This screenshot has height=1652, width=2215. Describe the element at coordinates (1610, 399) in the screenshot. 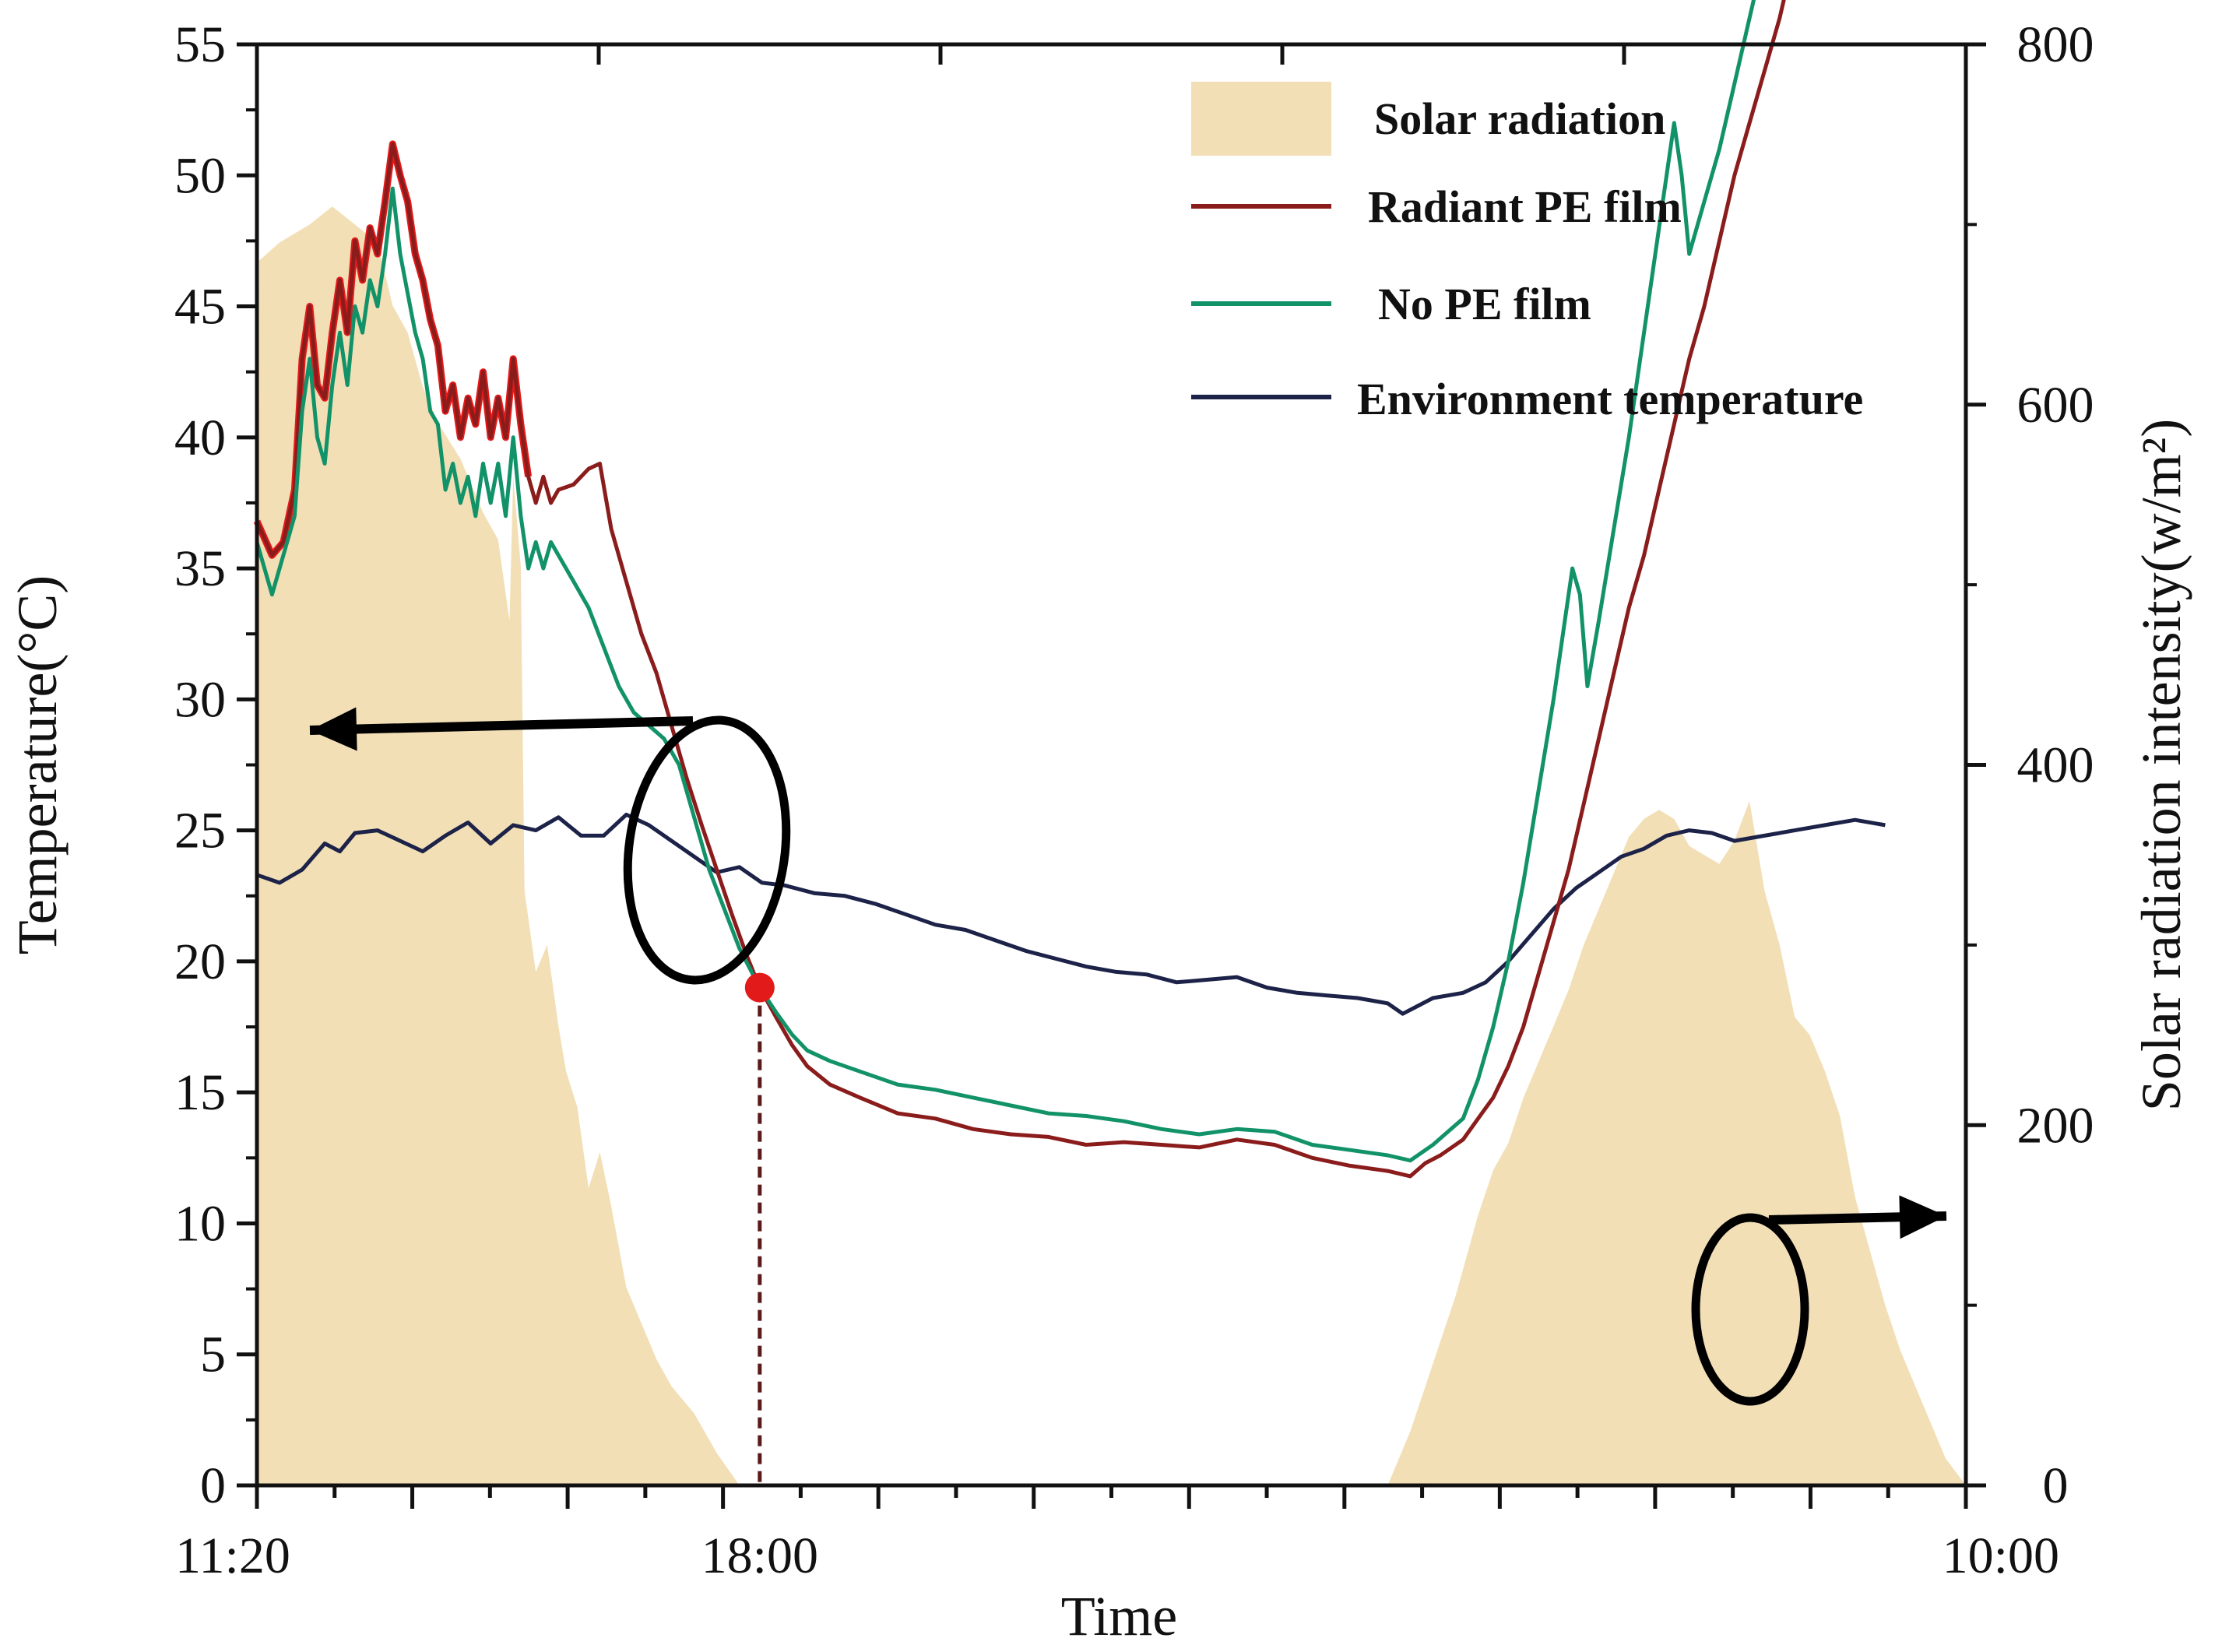

I see `legend-label: Environment temperature` at that location.